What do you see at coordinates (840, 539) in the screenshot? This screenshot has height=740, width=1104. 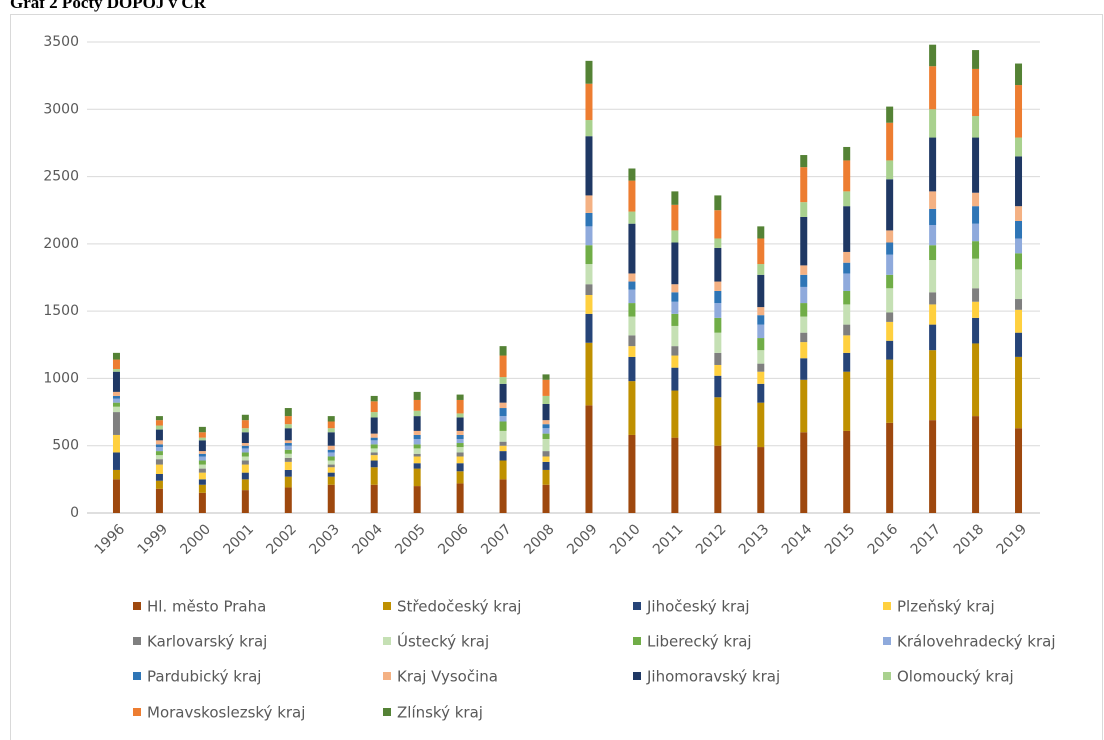 I see `x-tick-label: 2015` at bounding box center [840, 539].